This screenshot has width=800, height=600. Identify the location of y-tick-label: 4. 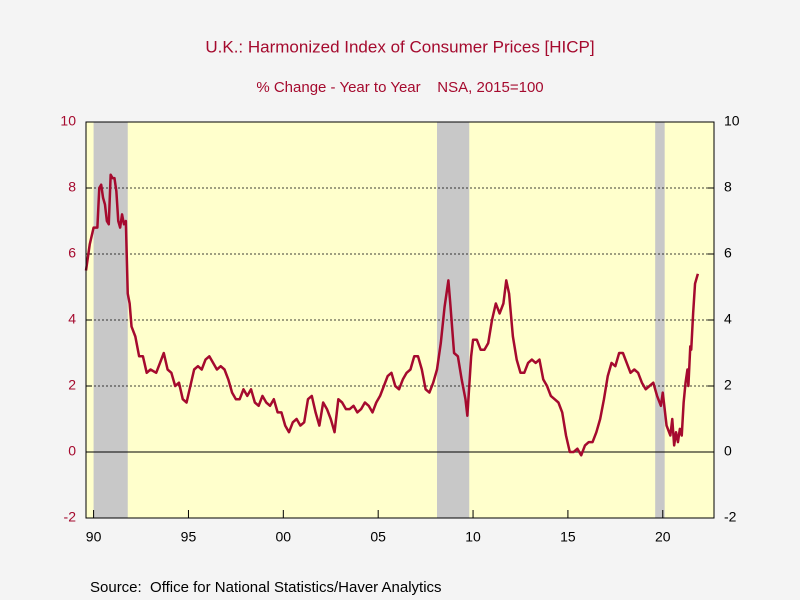
(72, 319).